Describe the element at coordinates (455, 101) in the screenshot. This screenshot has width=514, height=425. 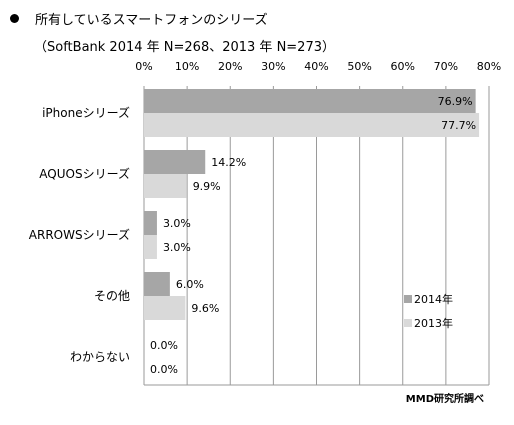
I see `data-label: 76.9%` at that location.